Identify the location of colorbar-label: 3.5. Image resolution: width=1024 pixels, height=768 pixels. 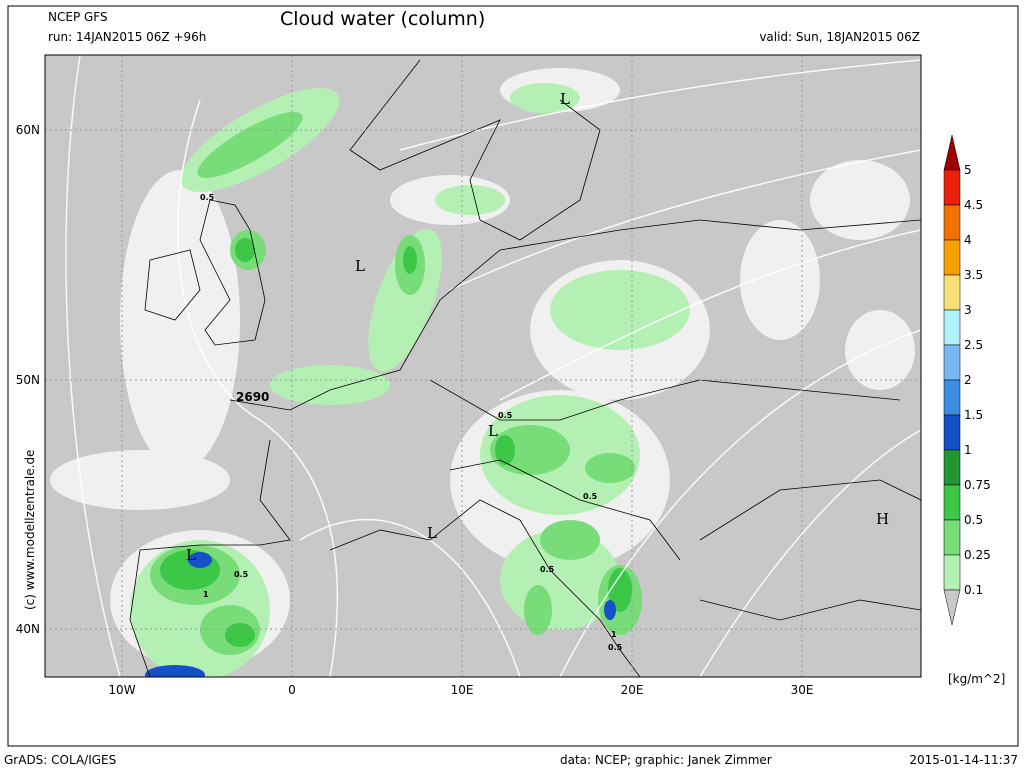
(973, 275).